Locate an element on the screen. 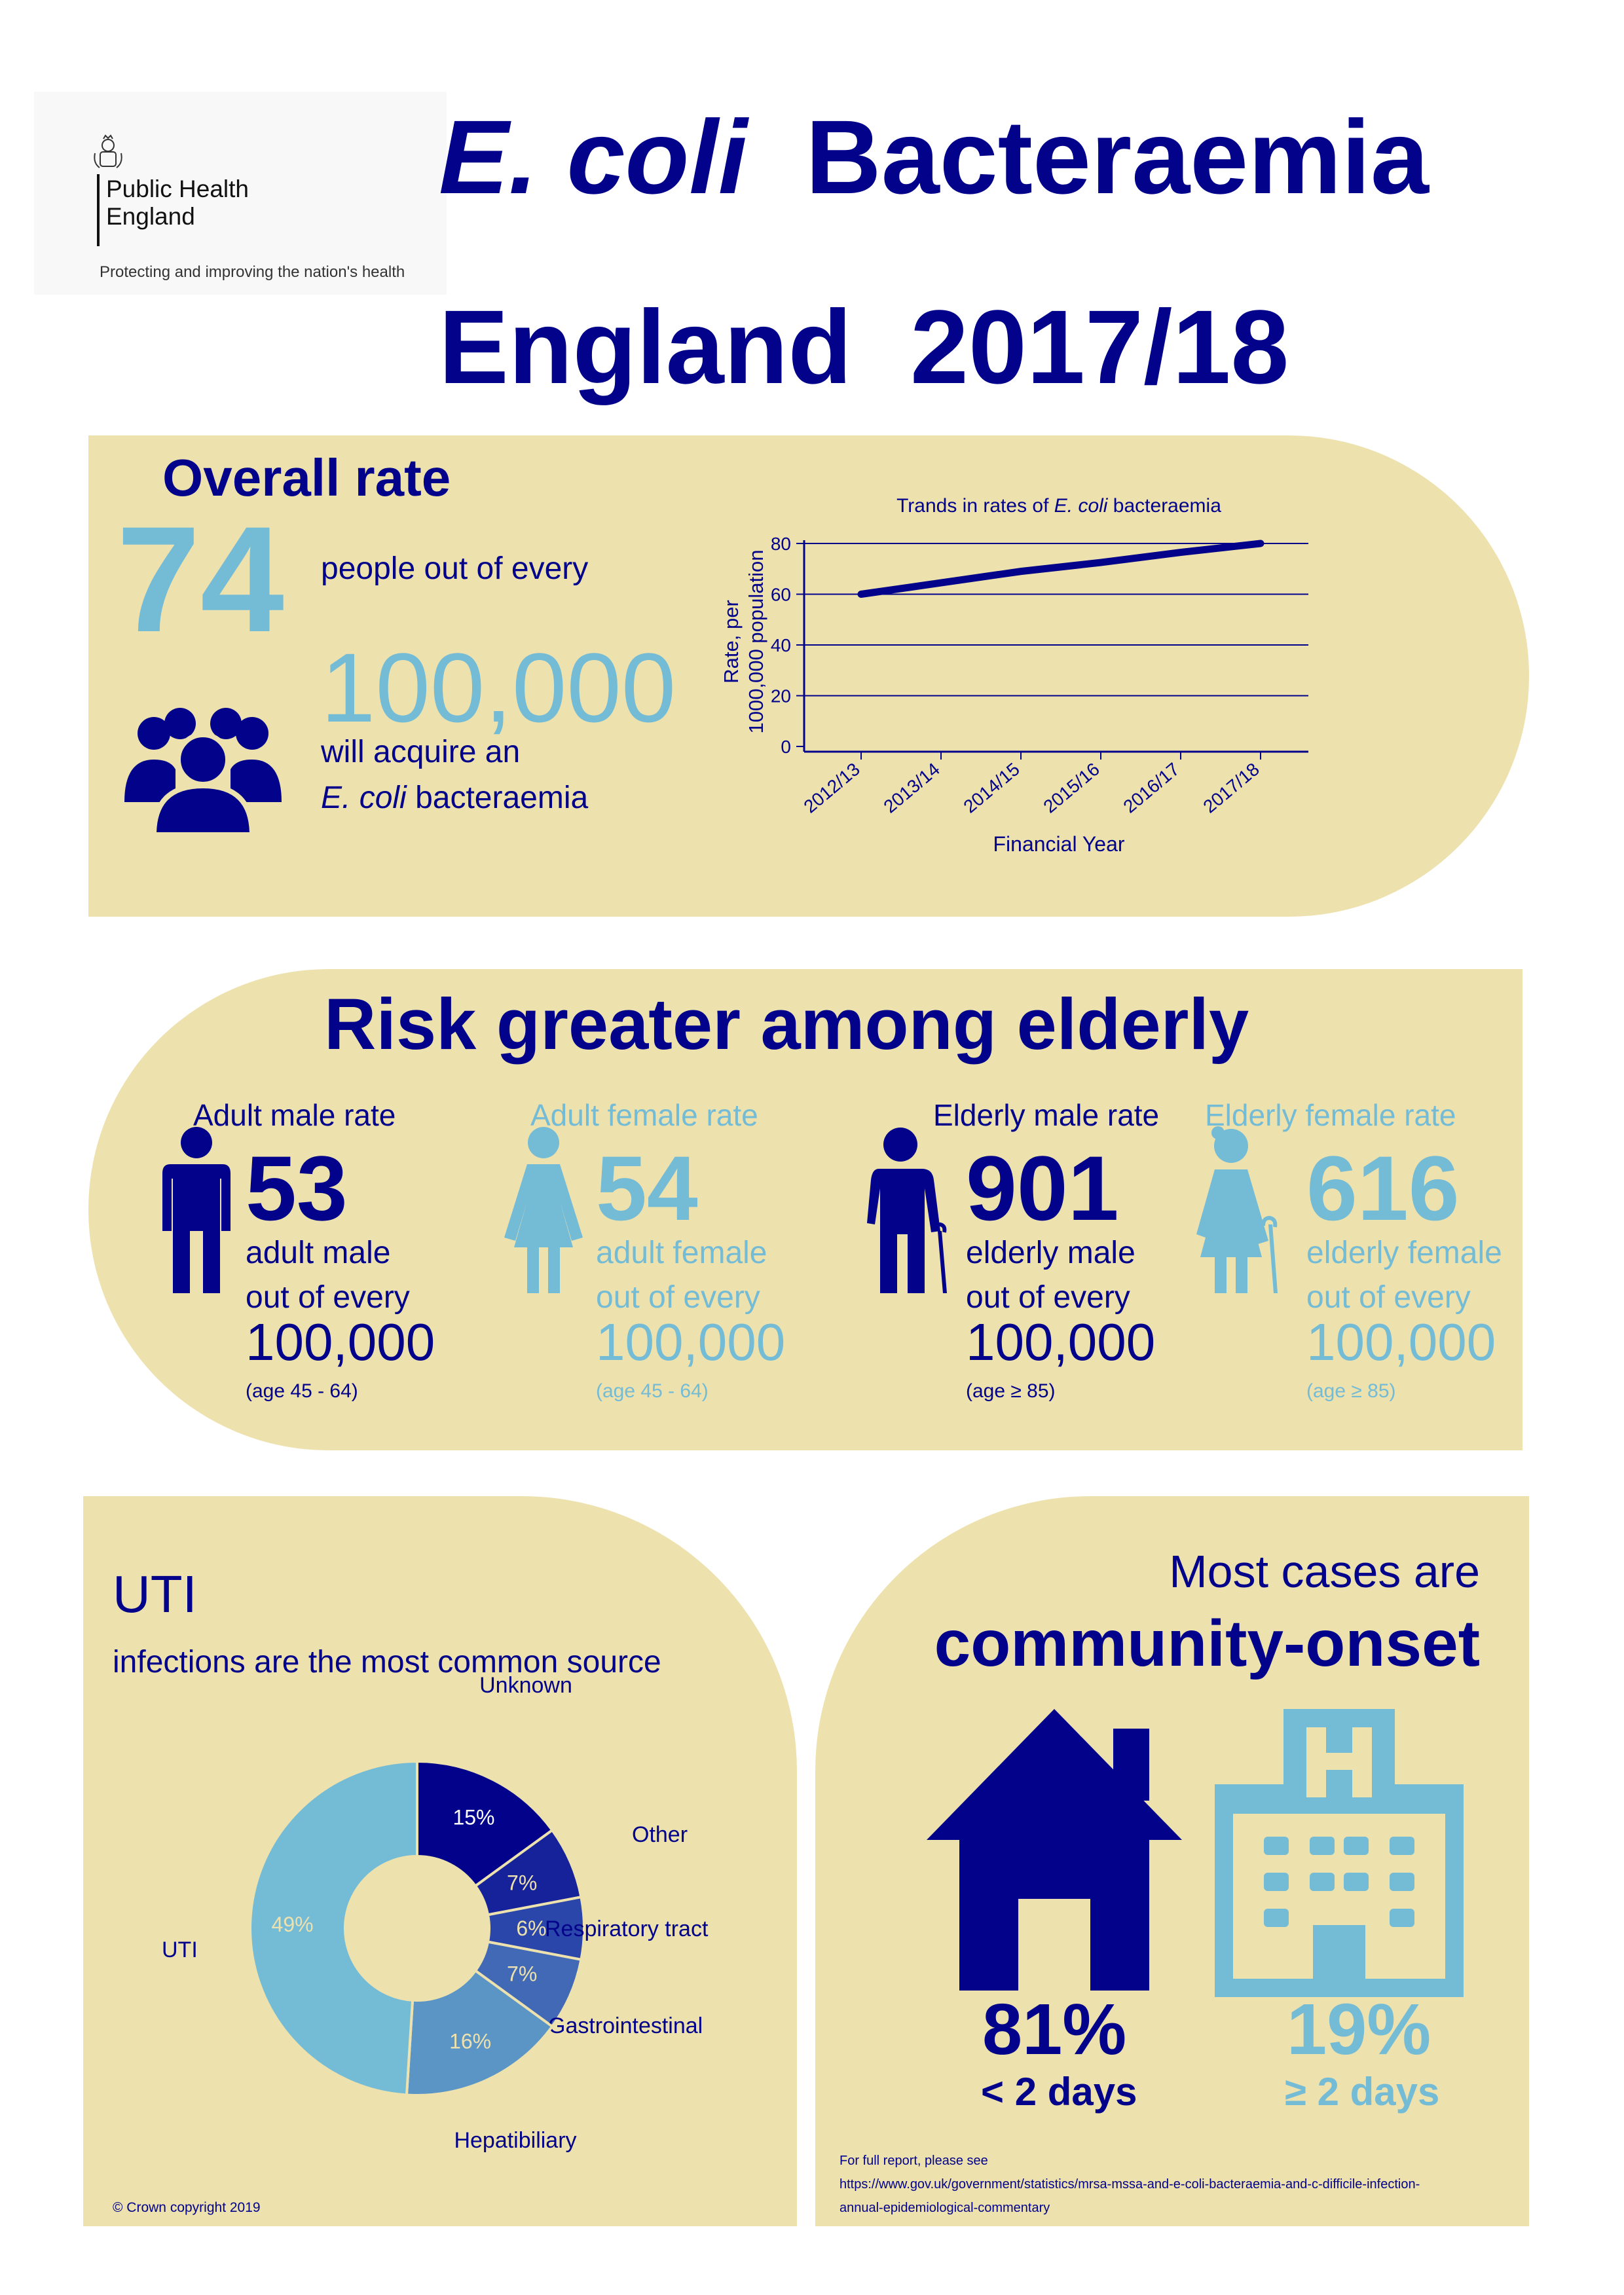 This screenshot has height=2295, width=1624. y-tick-label: 0 is located at coordinates (786, 747).